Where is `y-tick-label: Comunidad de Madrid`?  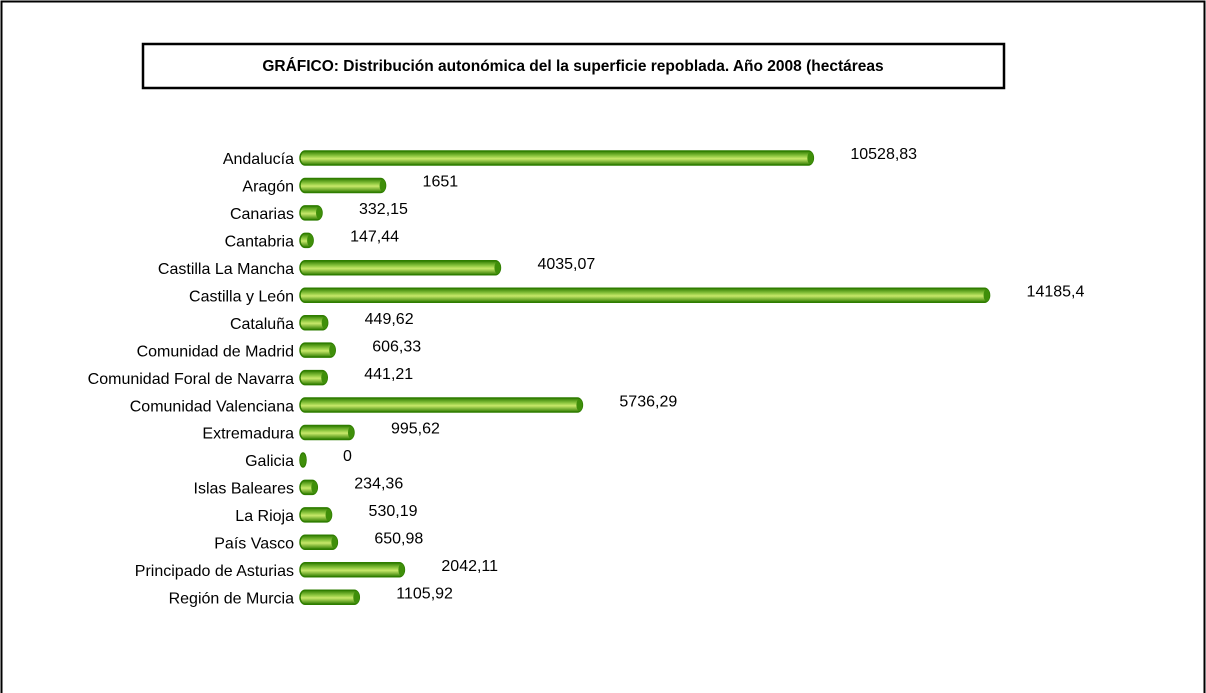
y-tick-label: Comunidad de Madrid is located at coordinates (215, 351).